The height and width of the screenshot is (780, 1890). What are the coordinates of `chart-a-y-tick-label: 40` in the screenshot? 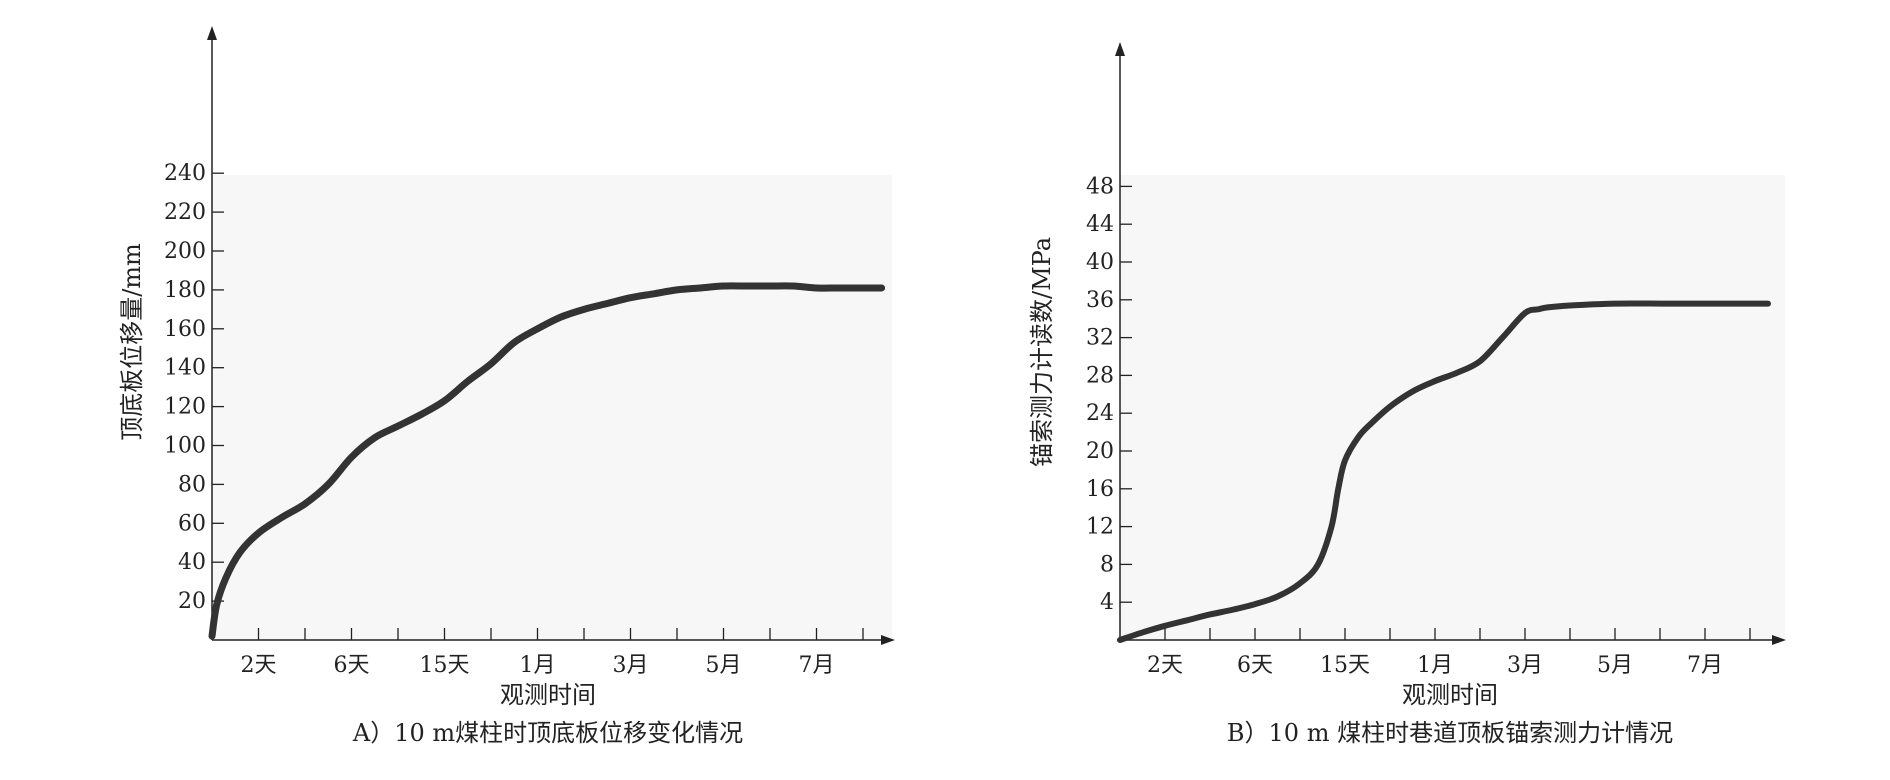 It's located at (192, 562).